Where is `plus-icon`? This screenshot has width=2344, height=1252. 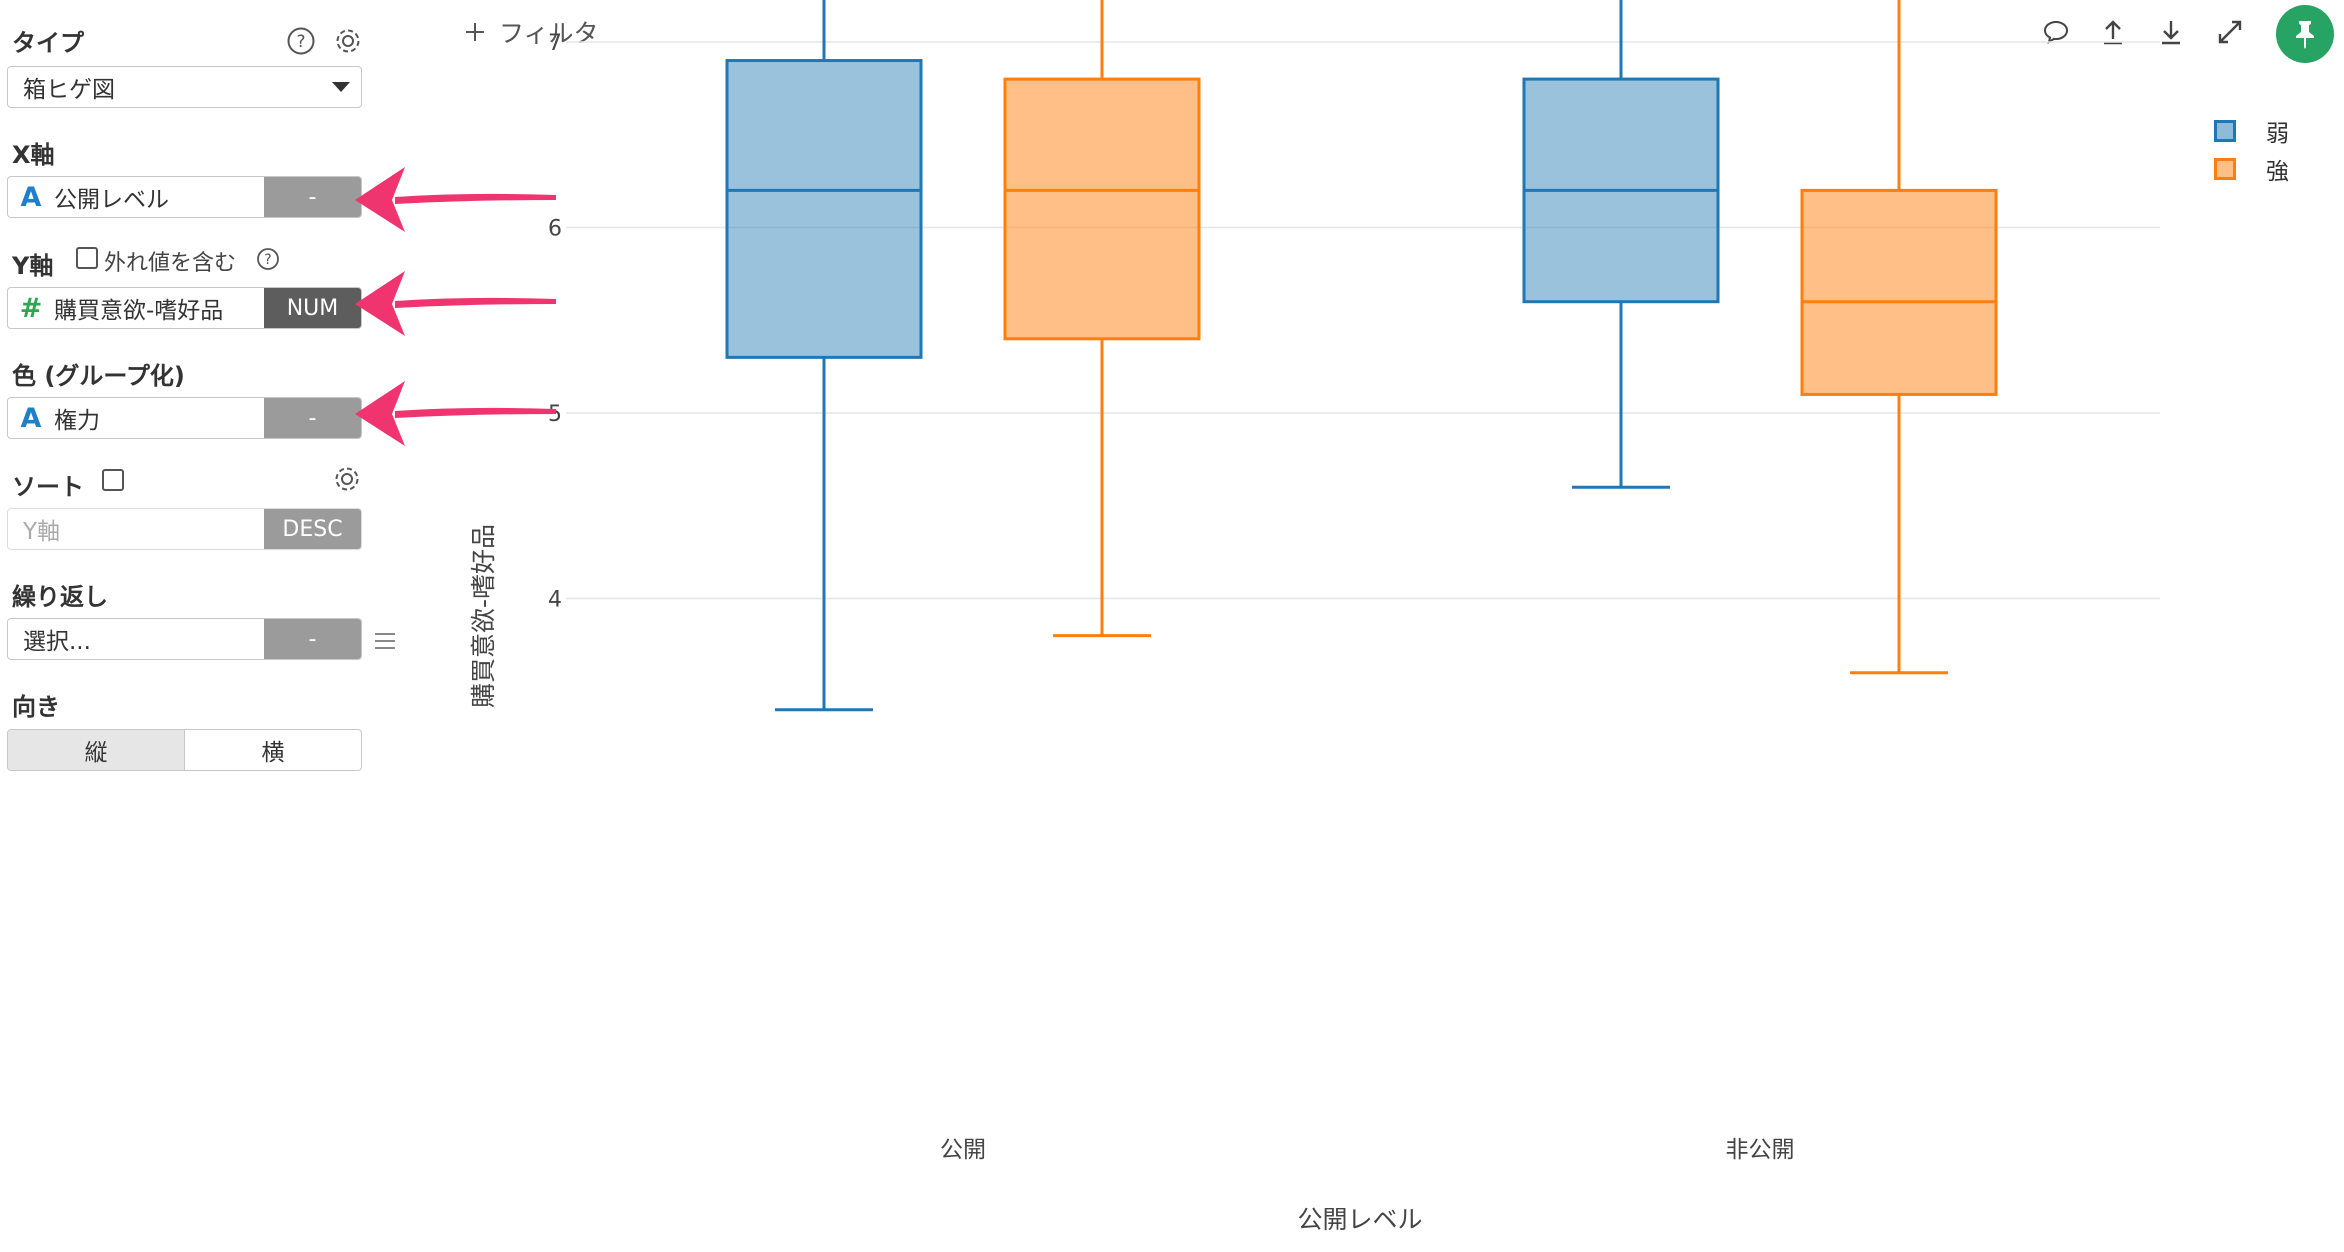 plus-icon is located at coordinates (475, 32).